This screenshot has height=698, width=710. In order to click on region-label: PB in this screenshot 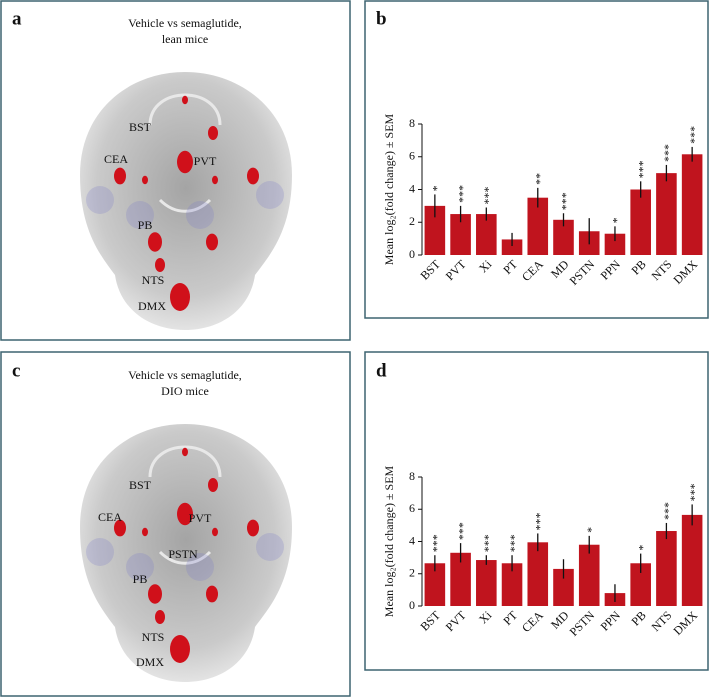, I will do `click(140, 579)`.